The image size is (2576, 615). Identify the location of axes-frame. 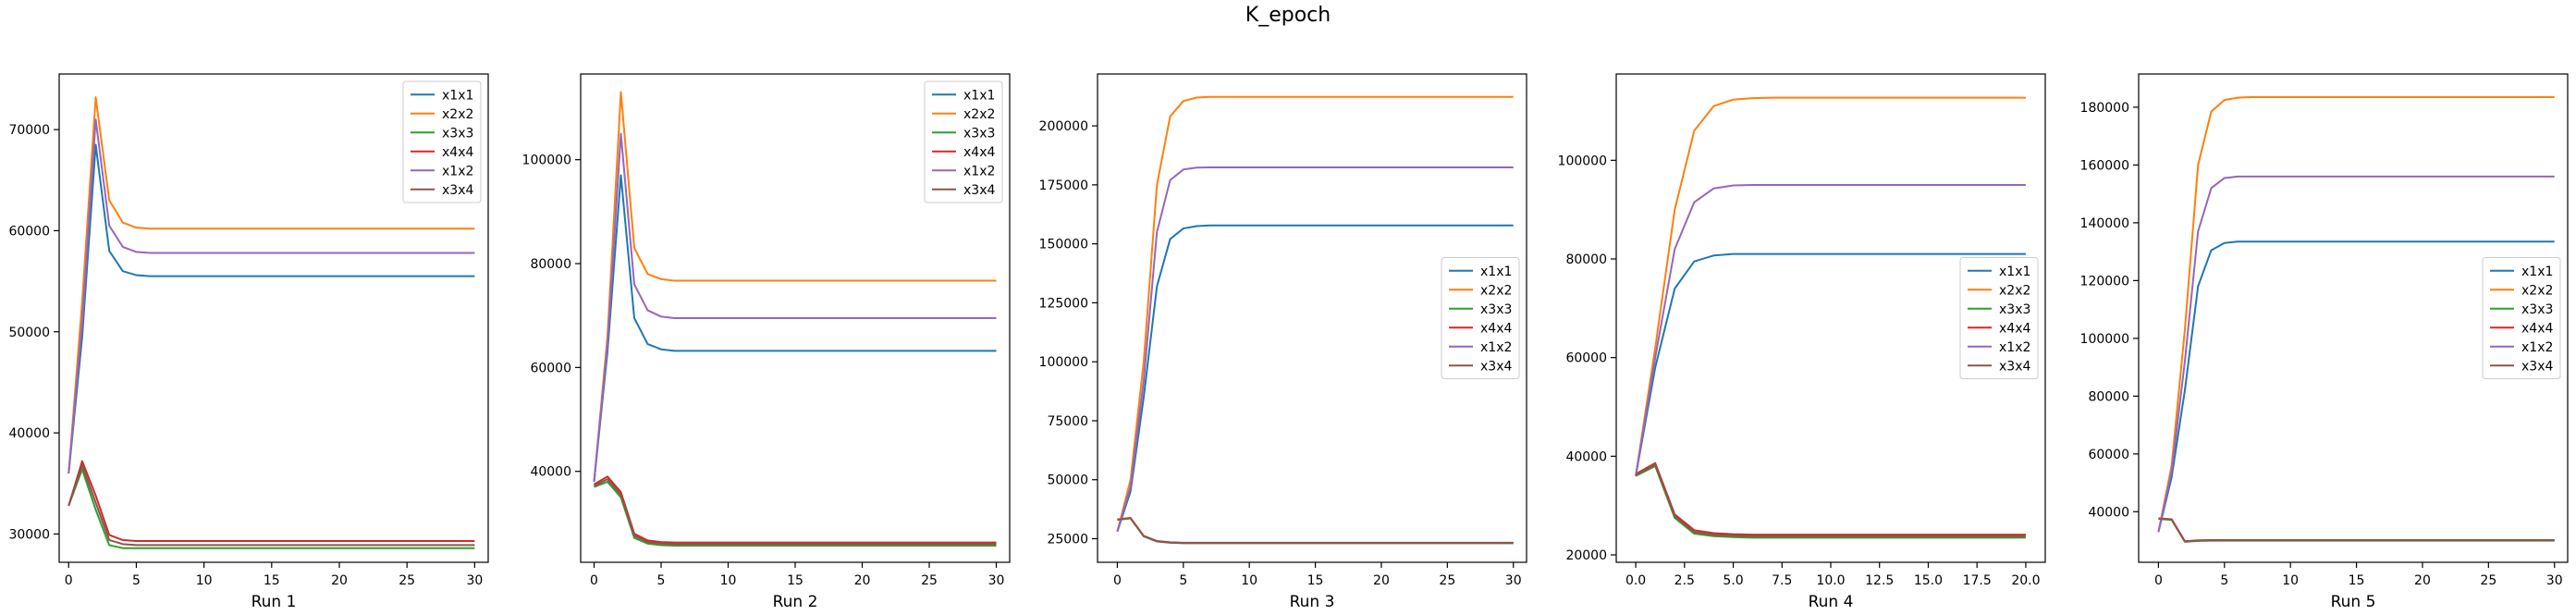
(2353, 318).